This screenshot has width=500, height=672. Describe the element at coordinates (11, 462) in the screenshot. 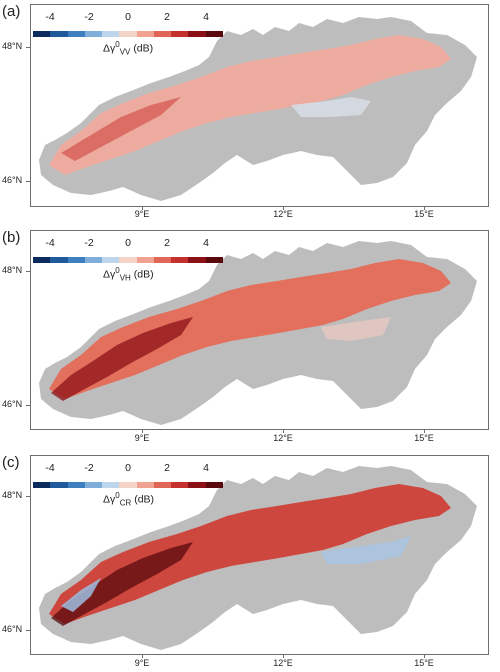

I see `panel-label: (c)` at that location.